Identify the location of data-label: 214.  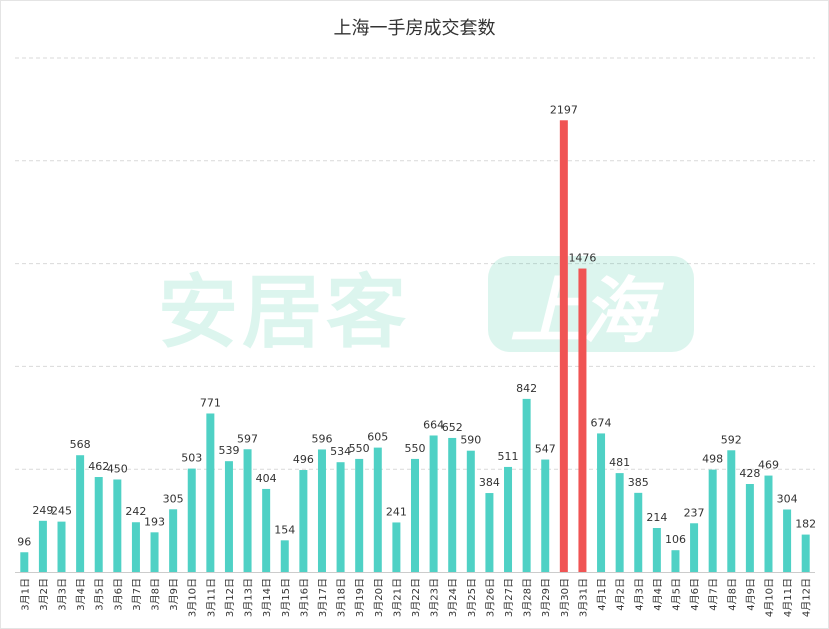
(656, 517).